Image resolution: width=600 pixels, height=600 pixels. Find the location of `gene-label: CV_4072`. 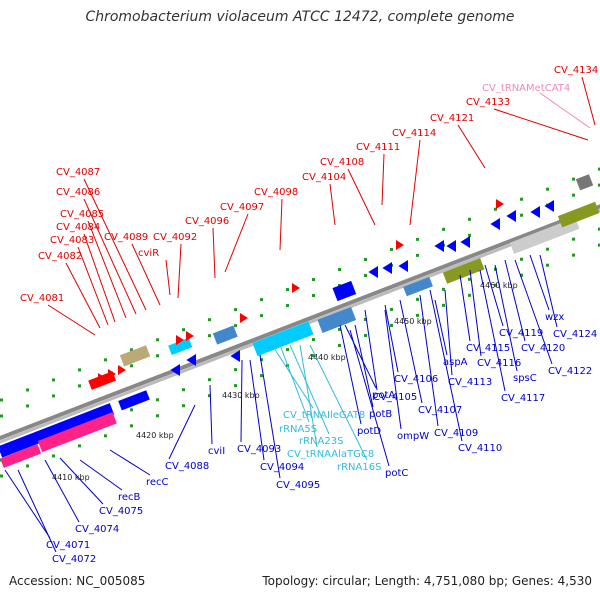

gene-label: CV_4072 is located at coordinates (74, 559).